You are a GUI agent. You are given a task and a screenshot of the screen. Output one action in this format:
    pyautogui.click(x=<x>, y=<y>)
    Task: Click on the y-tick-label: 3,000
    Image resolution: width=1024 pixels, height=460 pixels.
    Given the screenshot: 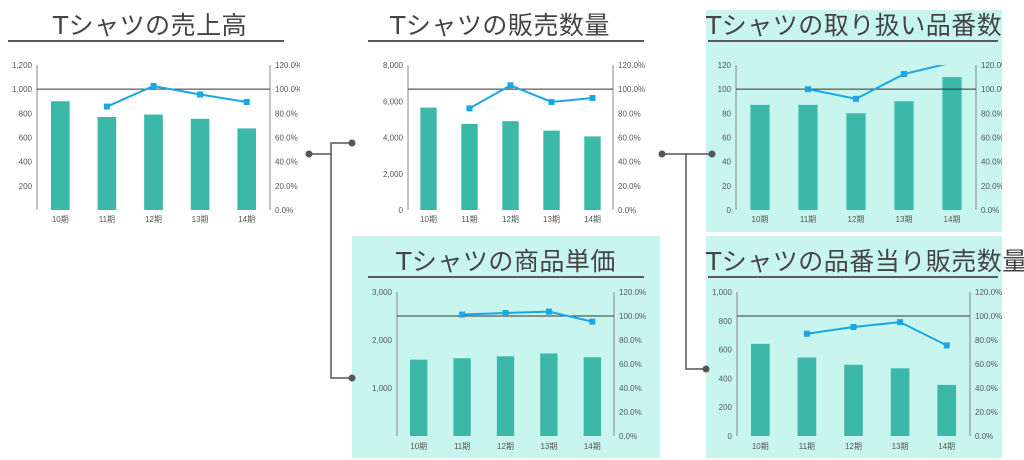 What is the action you would take?
    pyautogui.click(x=382, y=292)
    